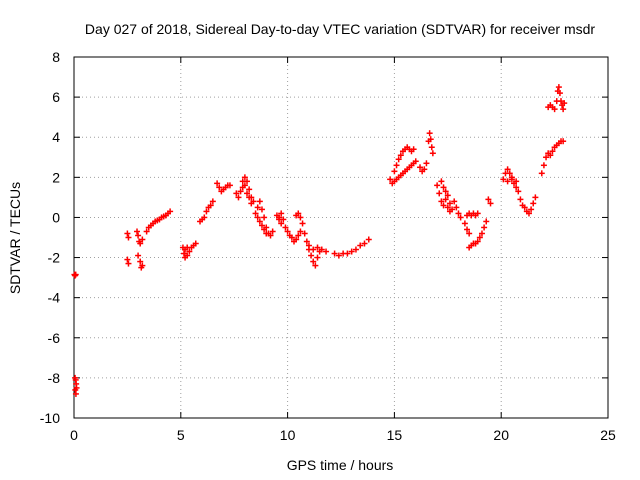 The height and width of the screenshot is (480, 640). I want to click on x-tick-label: 10, so click(288, 435).